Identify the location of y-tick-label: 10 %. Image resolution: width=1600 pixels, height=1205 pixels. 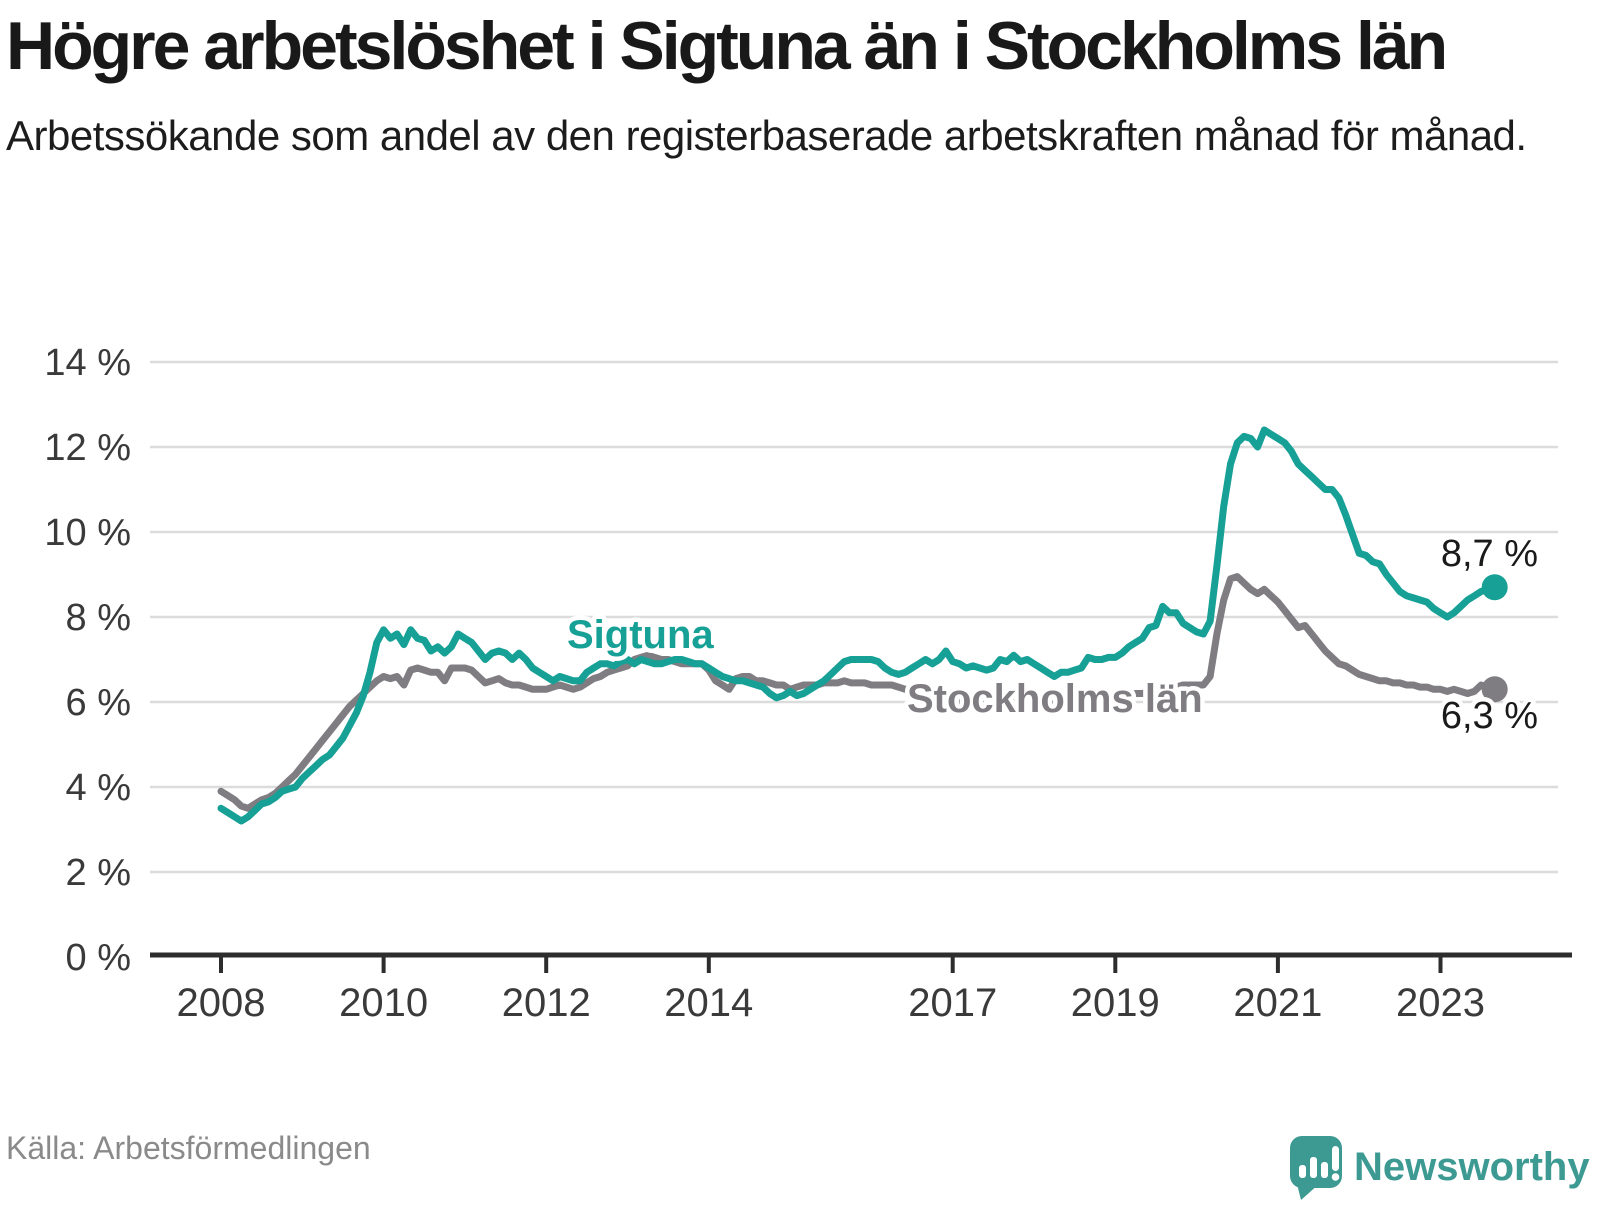
(87, 533).